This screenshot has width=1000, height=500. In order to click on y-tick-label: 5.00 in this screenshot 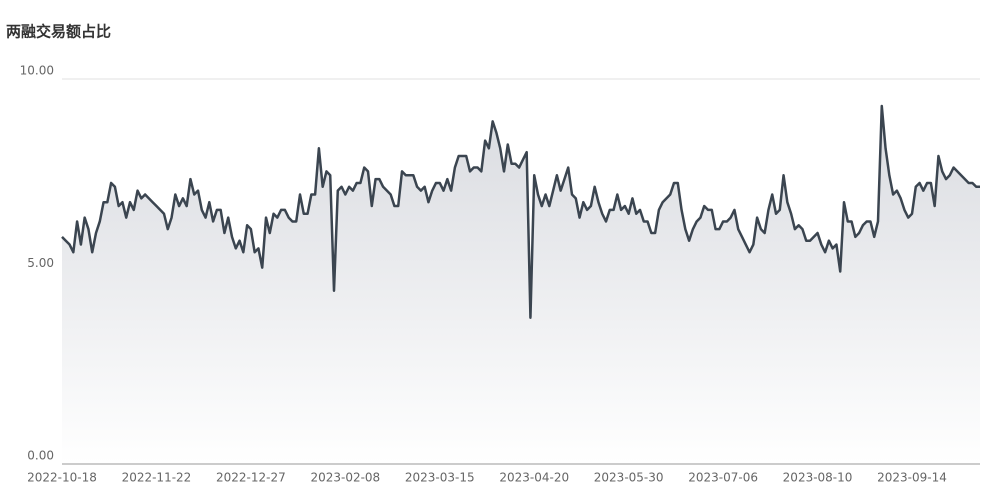, I will do `click(40, 263)`.